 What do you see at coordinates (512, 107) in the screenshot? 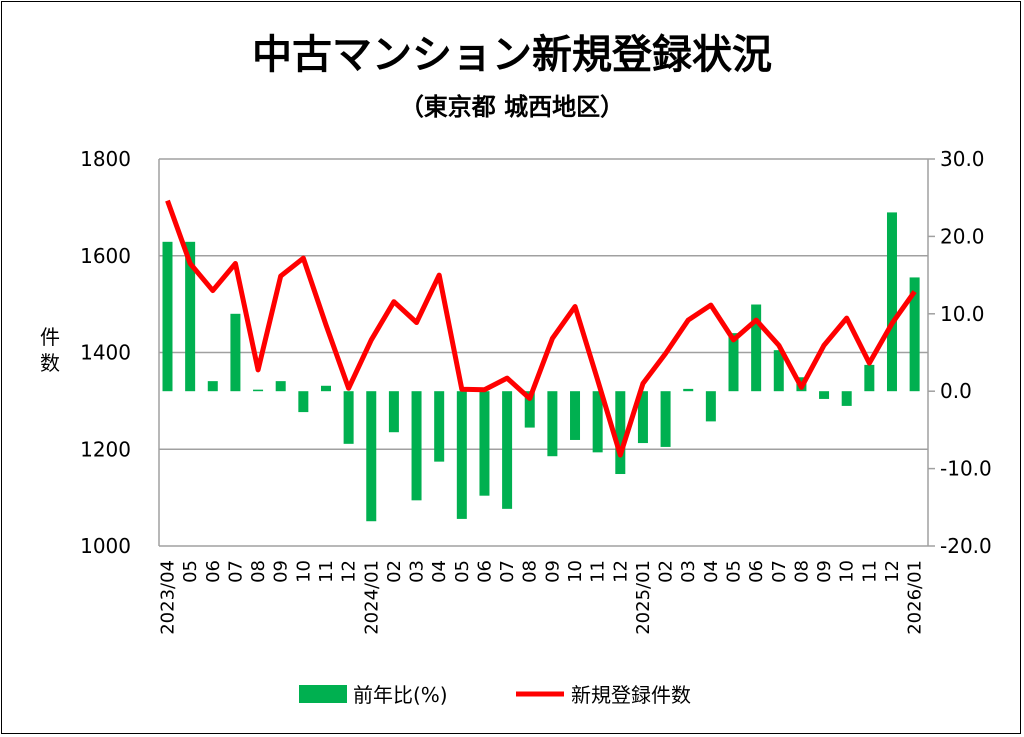
I see `chart-subtitle: （東京都 城西地区）` at bounding box center [512, 107].